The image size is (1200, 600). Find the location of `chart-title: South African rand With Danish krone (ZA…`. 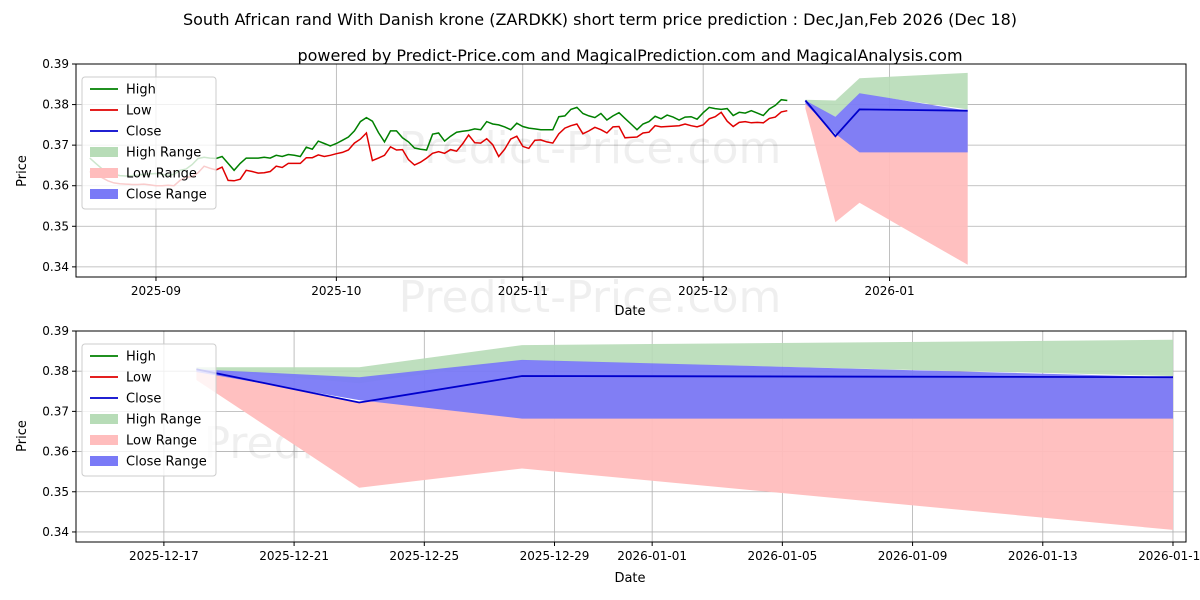

chart-title: South African rand With Danish krone (ZA… is located at coordinates (600, 19).